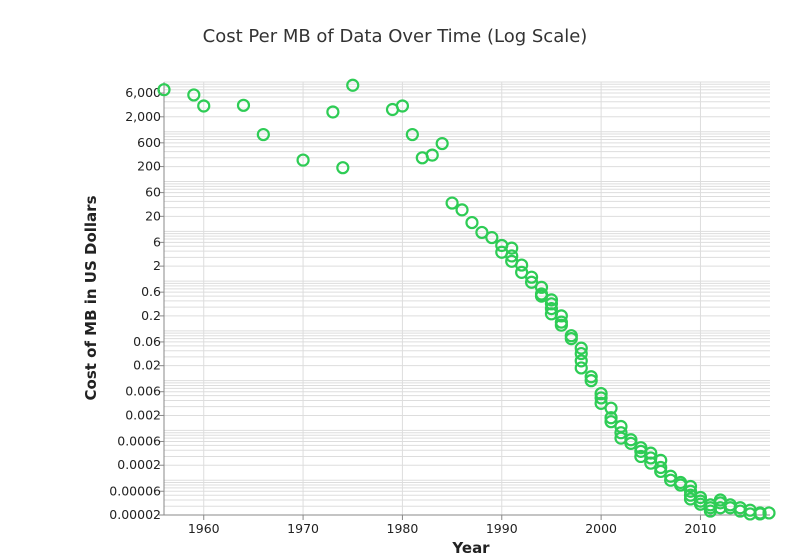  What do you see at coordinates (452, 525) in the screenshot?
I see `x-axis-ticks: 1960 1970 1980 1990 2000 2010` at bounding box center [452, 525].